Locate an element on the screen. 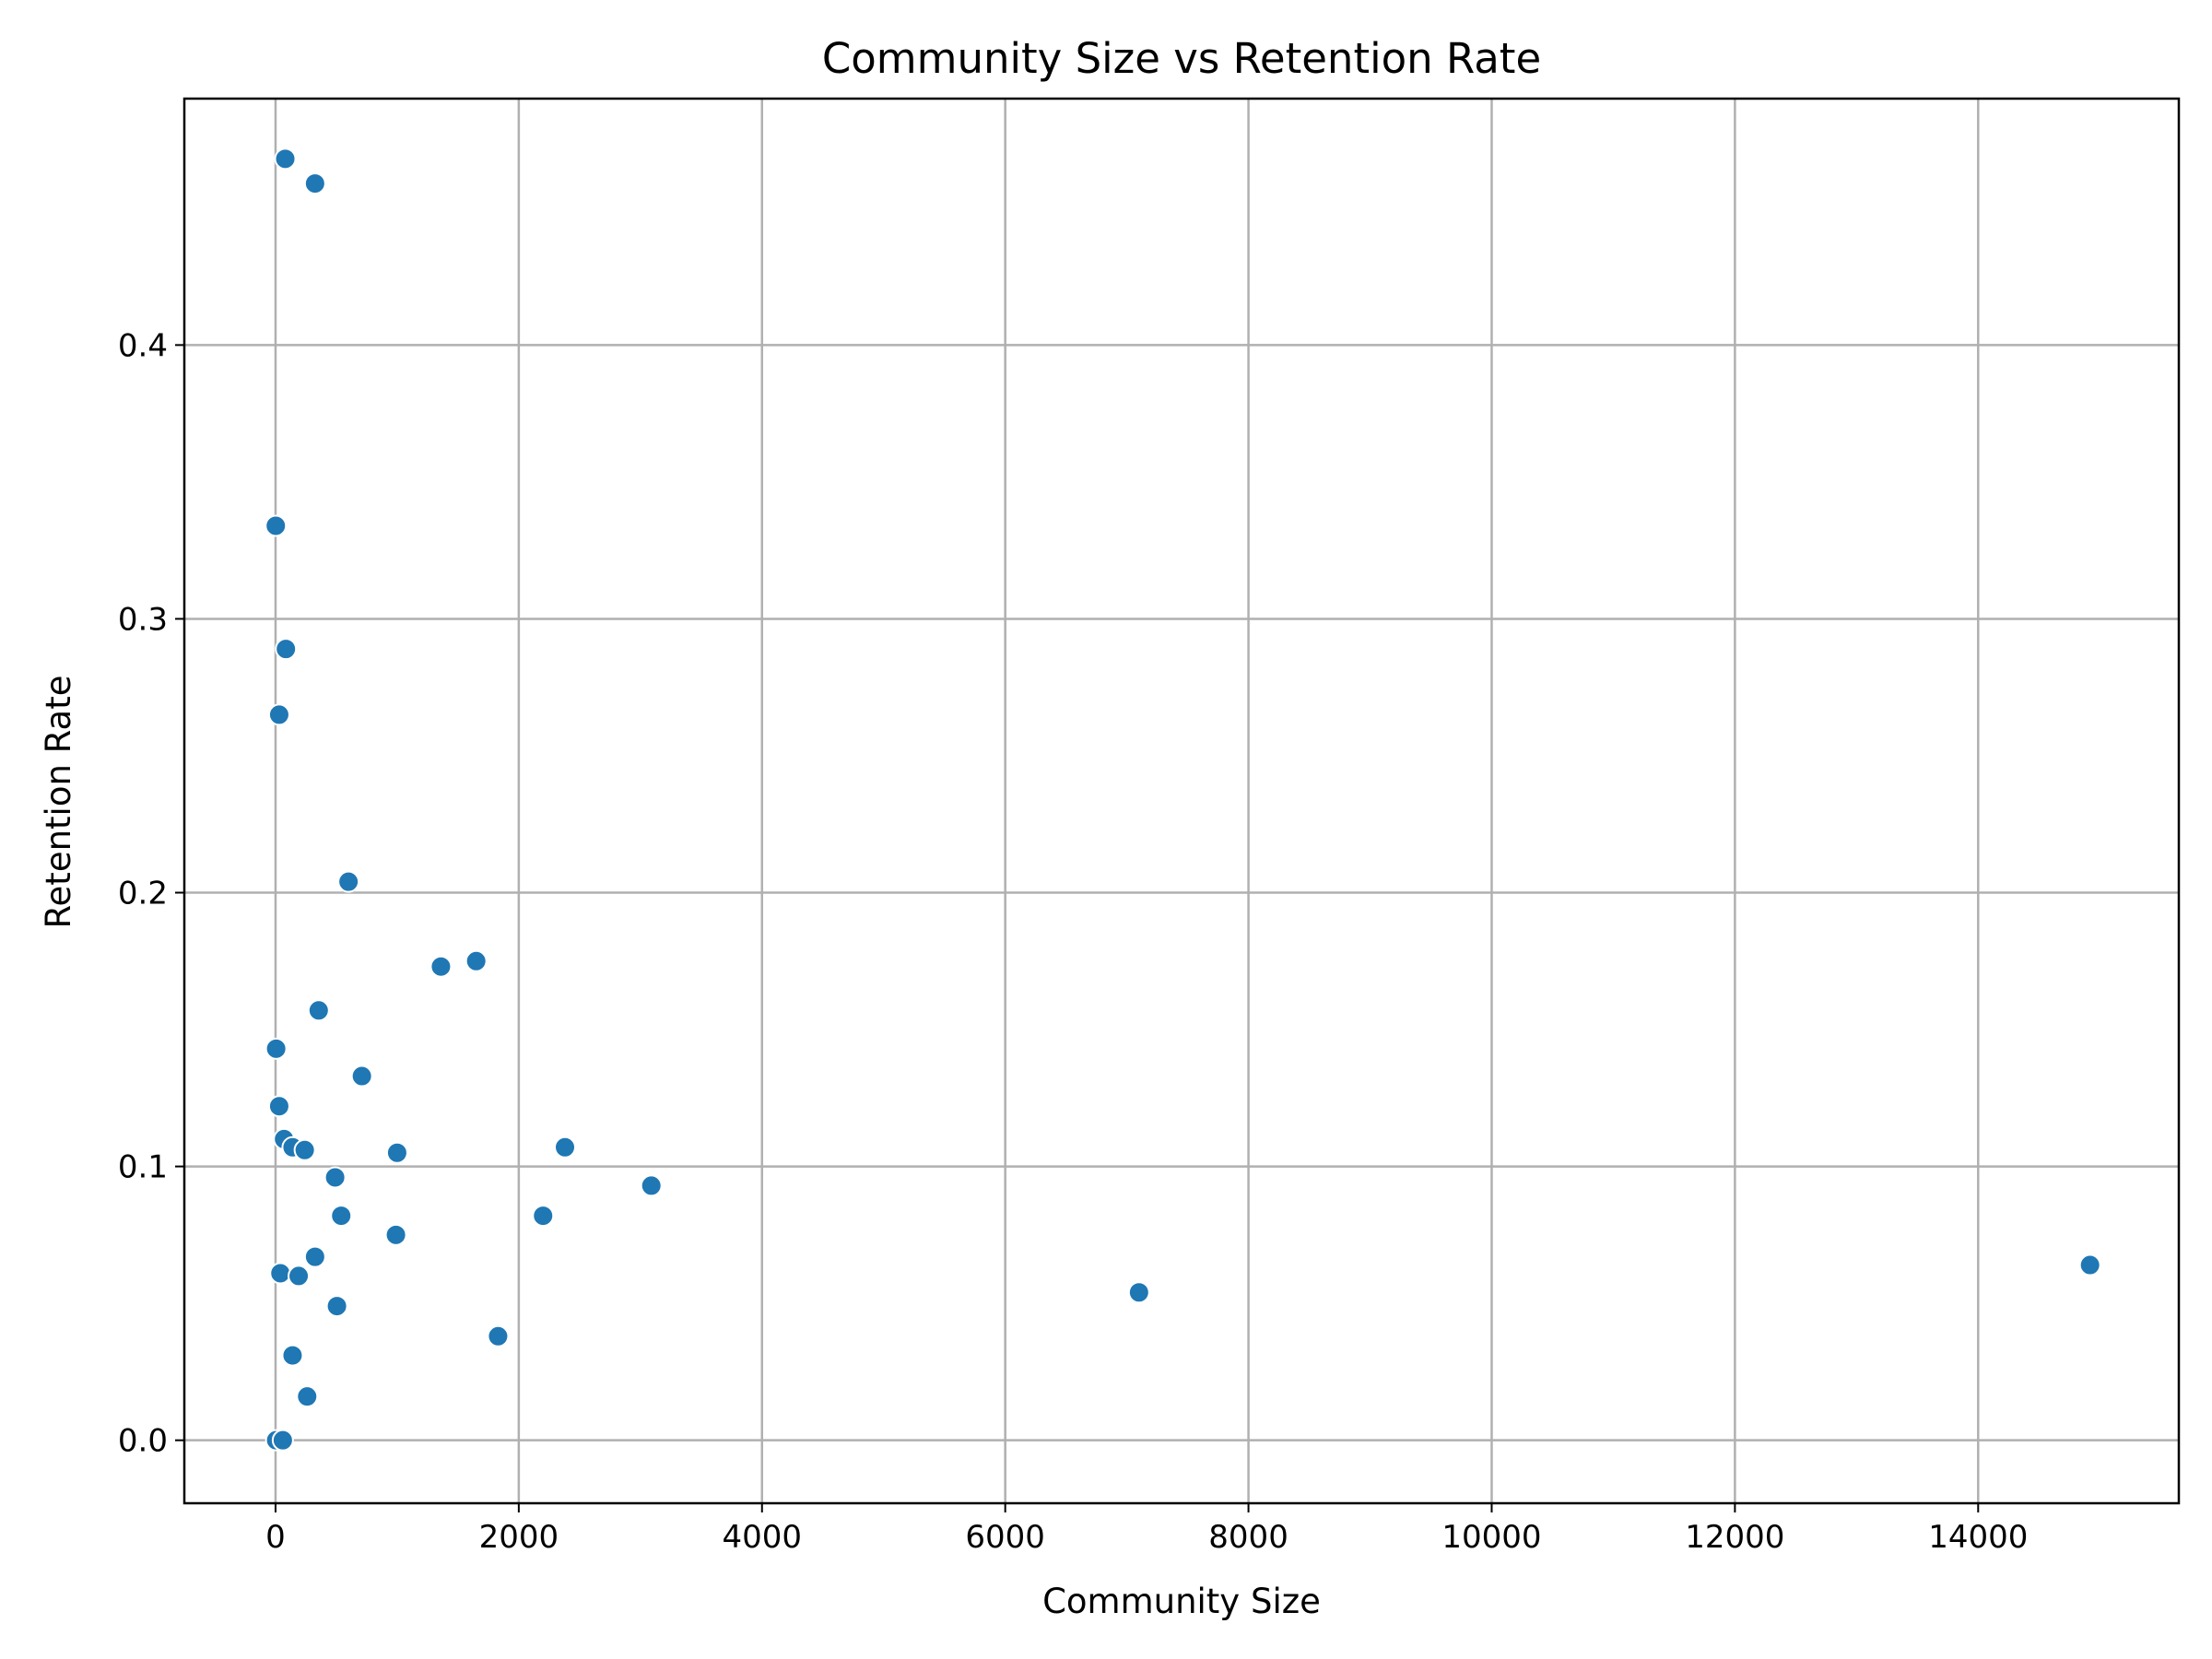 The height and width of the screenshot is (1659, 2212). x-tick-label: 8000 is located at coordinates (1248, 1537).